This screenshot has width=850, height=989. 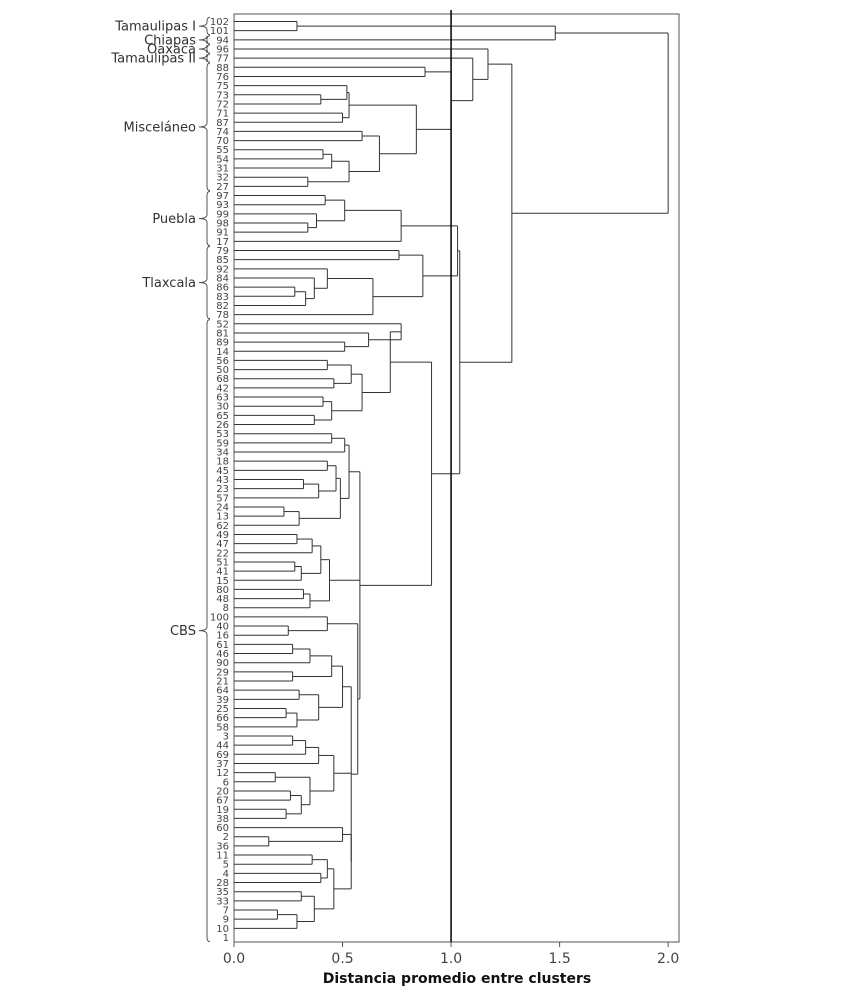 I want to click on leaf-label: 45, so click(x=222, y=471).